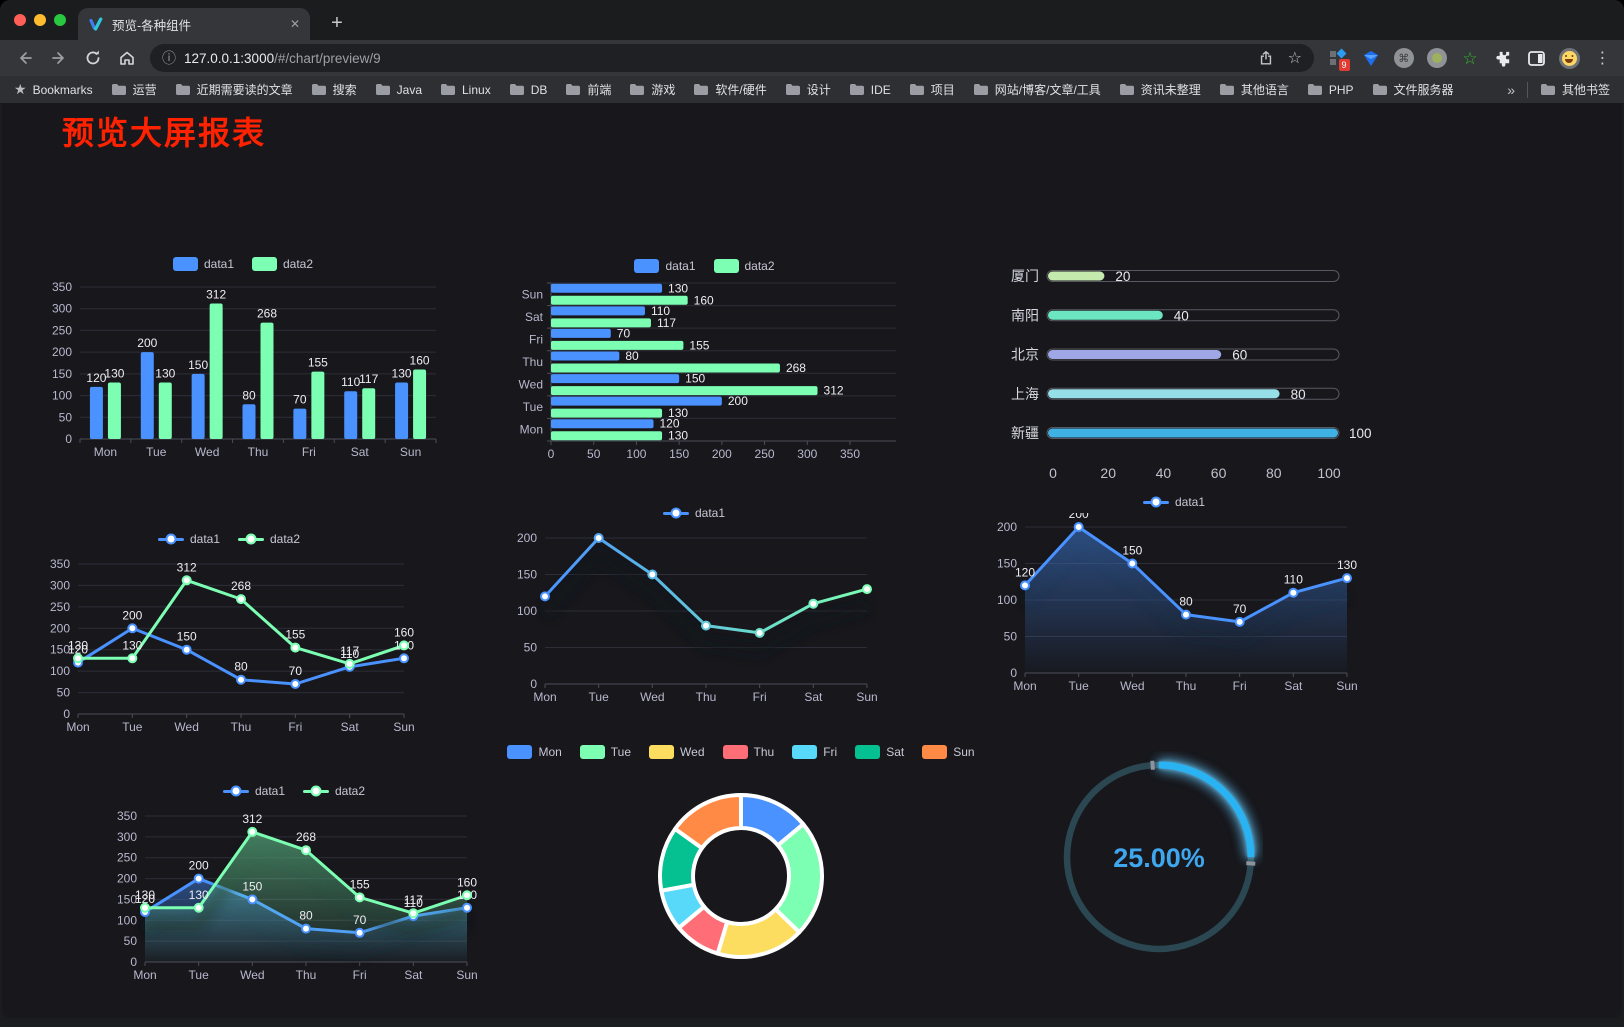 The image size is (1624, 1027). What do you see at coordinates (1266, 58) in the screenshot?
I see `share-icon` at bounding box center [1266, 58].